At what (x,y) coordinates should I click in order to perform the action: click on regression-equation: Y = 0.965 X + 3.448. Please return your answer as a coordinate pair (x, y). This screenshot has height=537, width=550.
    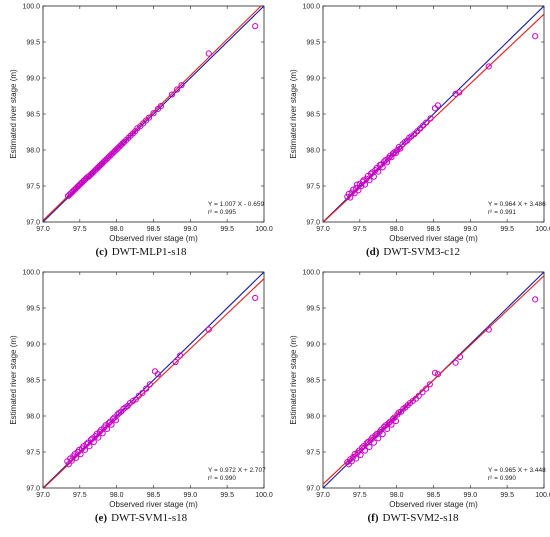
    Looking at the image, I should click on (517, 470).